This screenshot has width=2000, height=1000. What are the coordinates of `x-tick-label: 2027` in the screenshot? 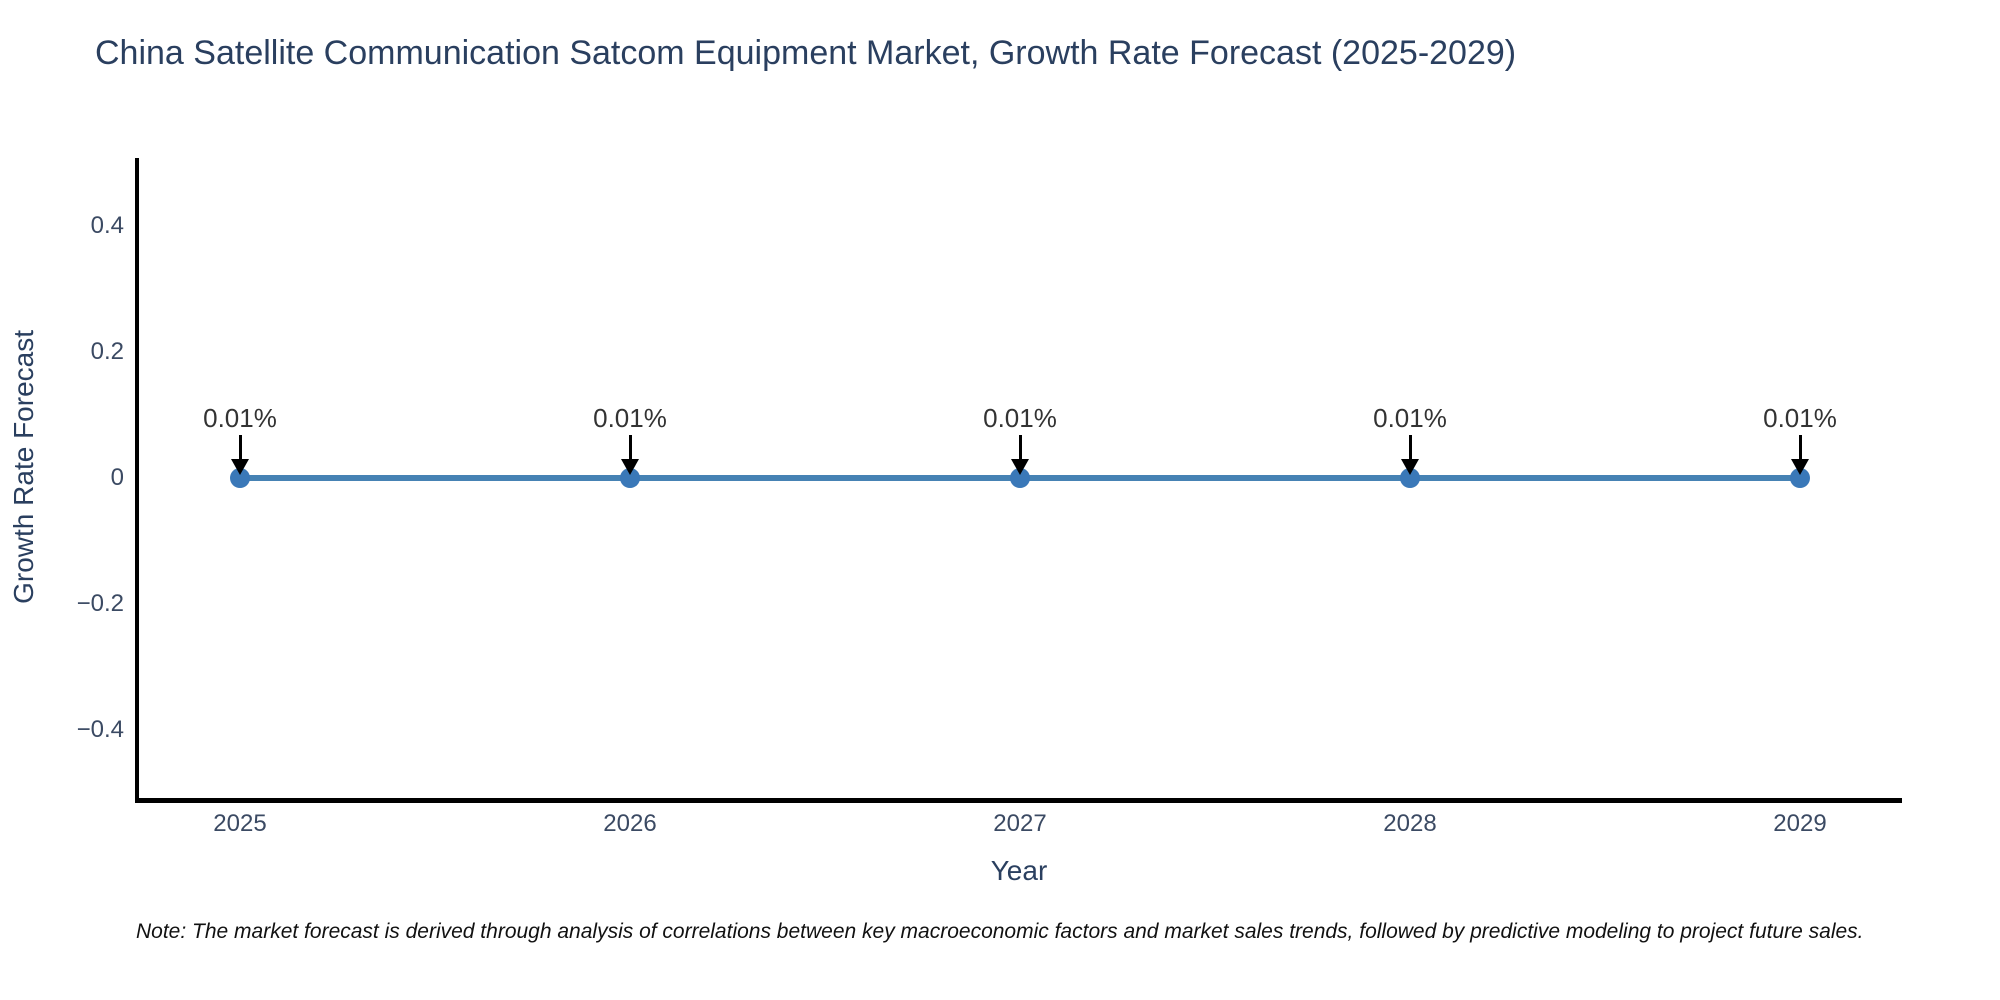 It's located at (1020, 823).